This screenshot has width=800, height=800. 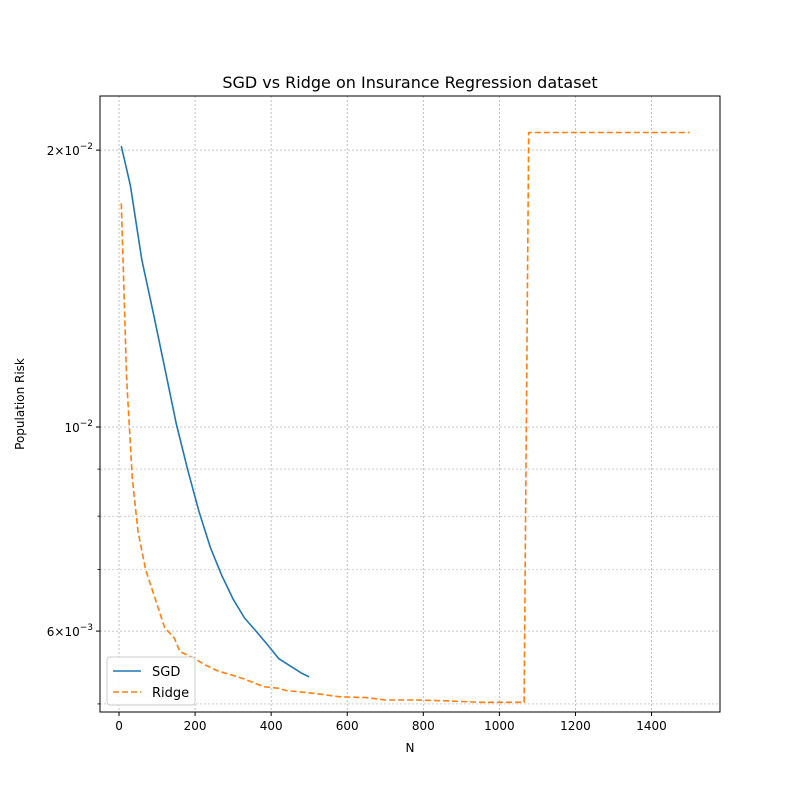 I want to click on y-axis: 6×10⁻³ 10−2 2×10⁻², so click(x=73, y=423).